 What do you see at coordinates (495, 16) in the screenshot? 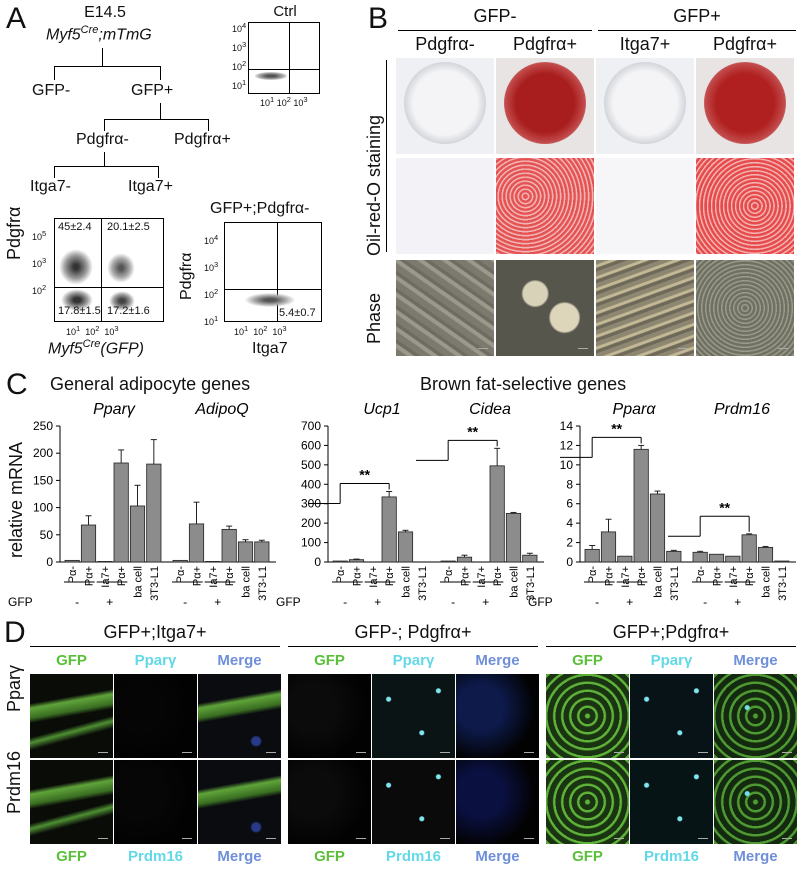
I see `group-gfp-minus: GFP-` at bounding box center [495, 16].